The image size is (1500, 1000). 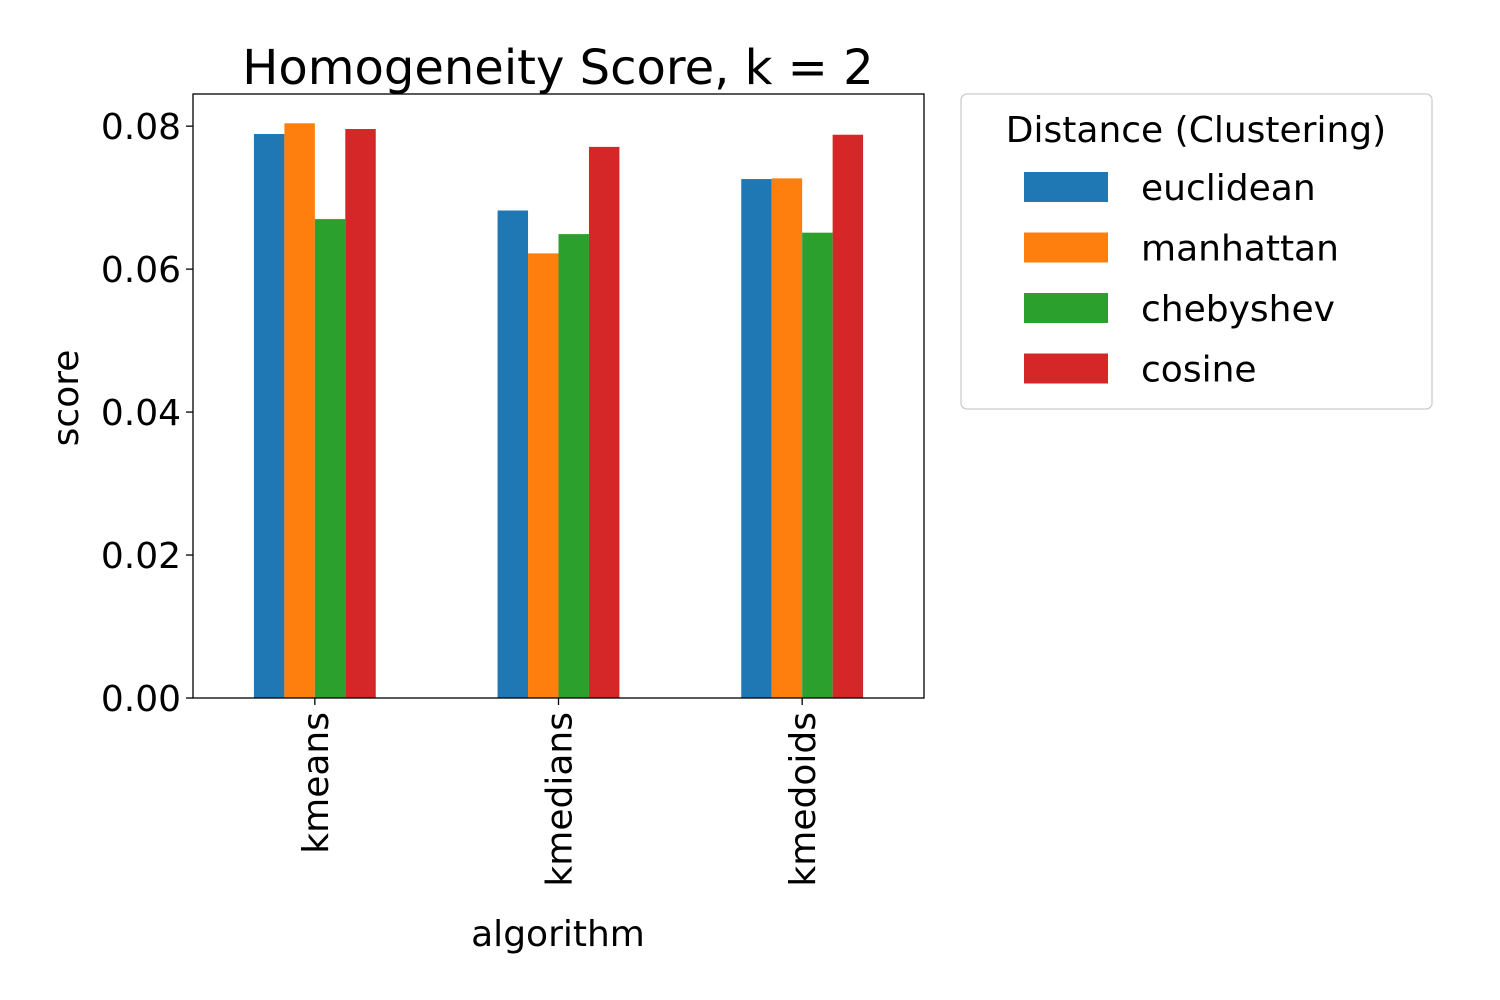 I want to click on y-axis: 0.00 0.02 0.04 0.06 0.08, so click(x=147, y=413).